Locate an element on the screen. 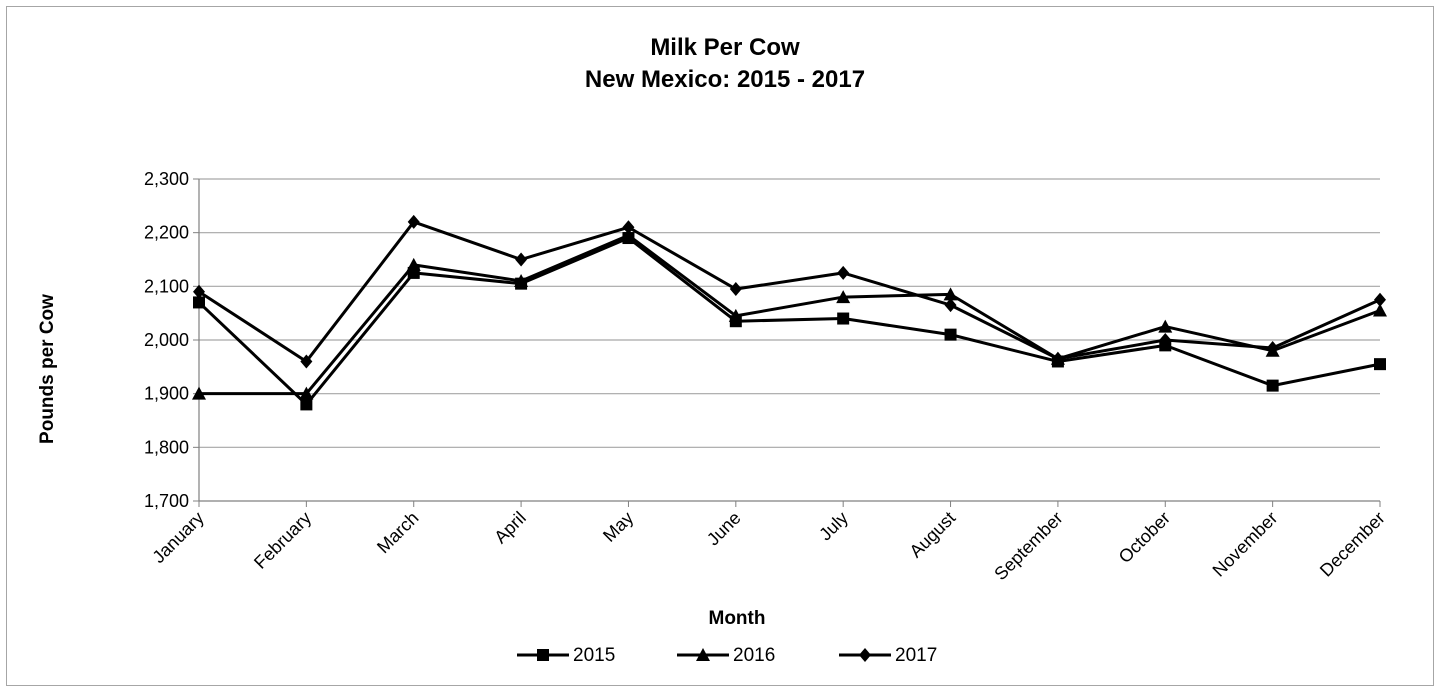  y-tick-label: 1,700 is located at coordinates (166, 501).